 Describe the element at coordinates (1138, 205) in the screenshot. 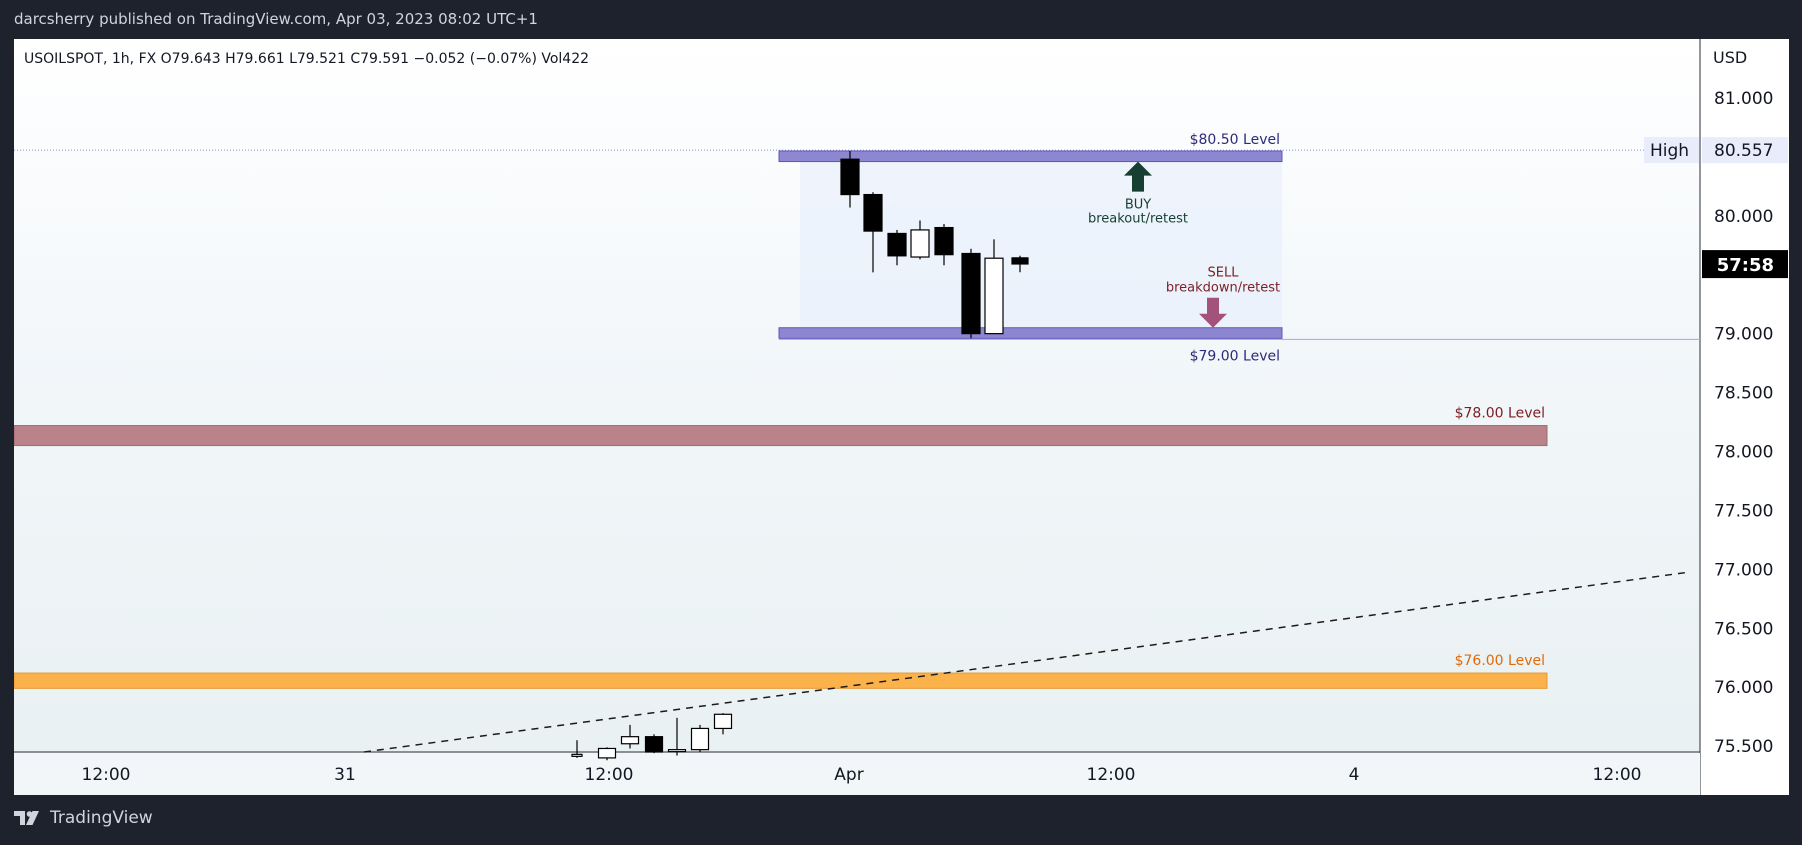

I see `buy-annotation-text: BUY` at that location.